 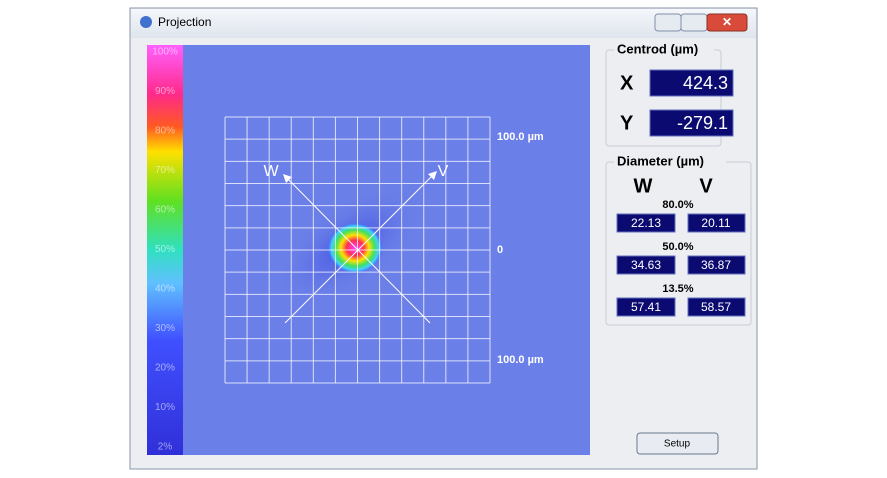 What do you see at coordinates (702, 123) in the screenshot?
I see `y-value: -279.1` at bounding box center [702, 123].